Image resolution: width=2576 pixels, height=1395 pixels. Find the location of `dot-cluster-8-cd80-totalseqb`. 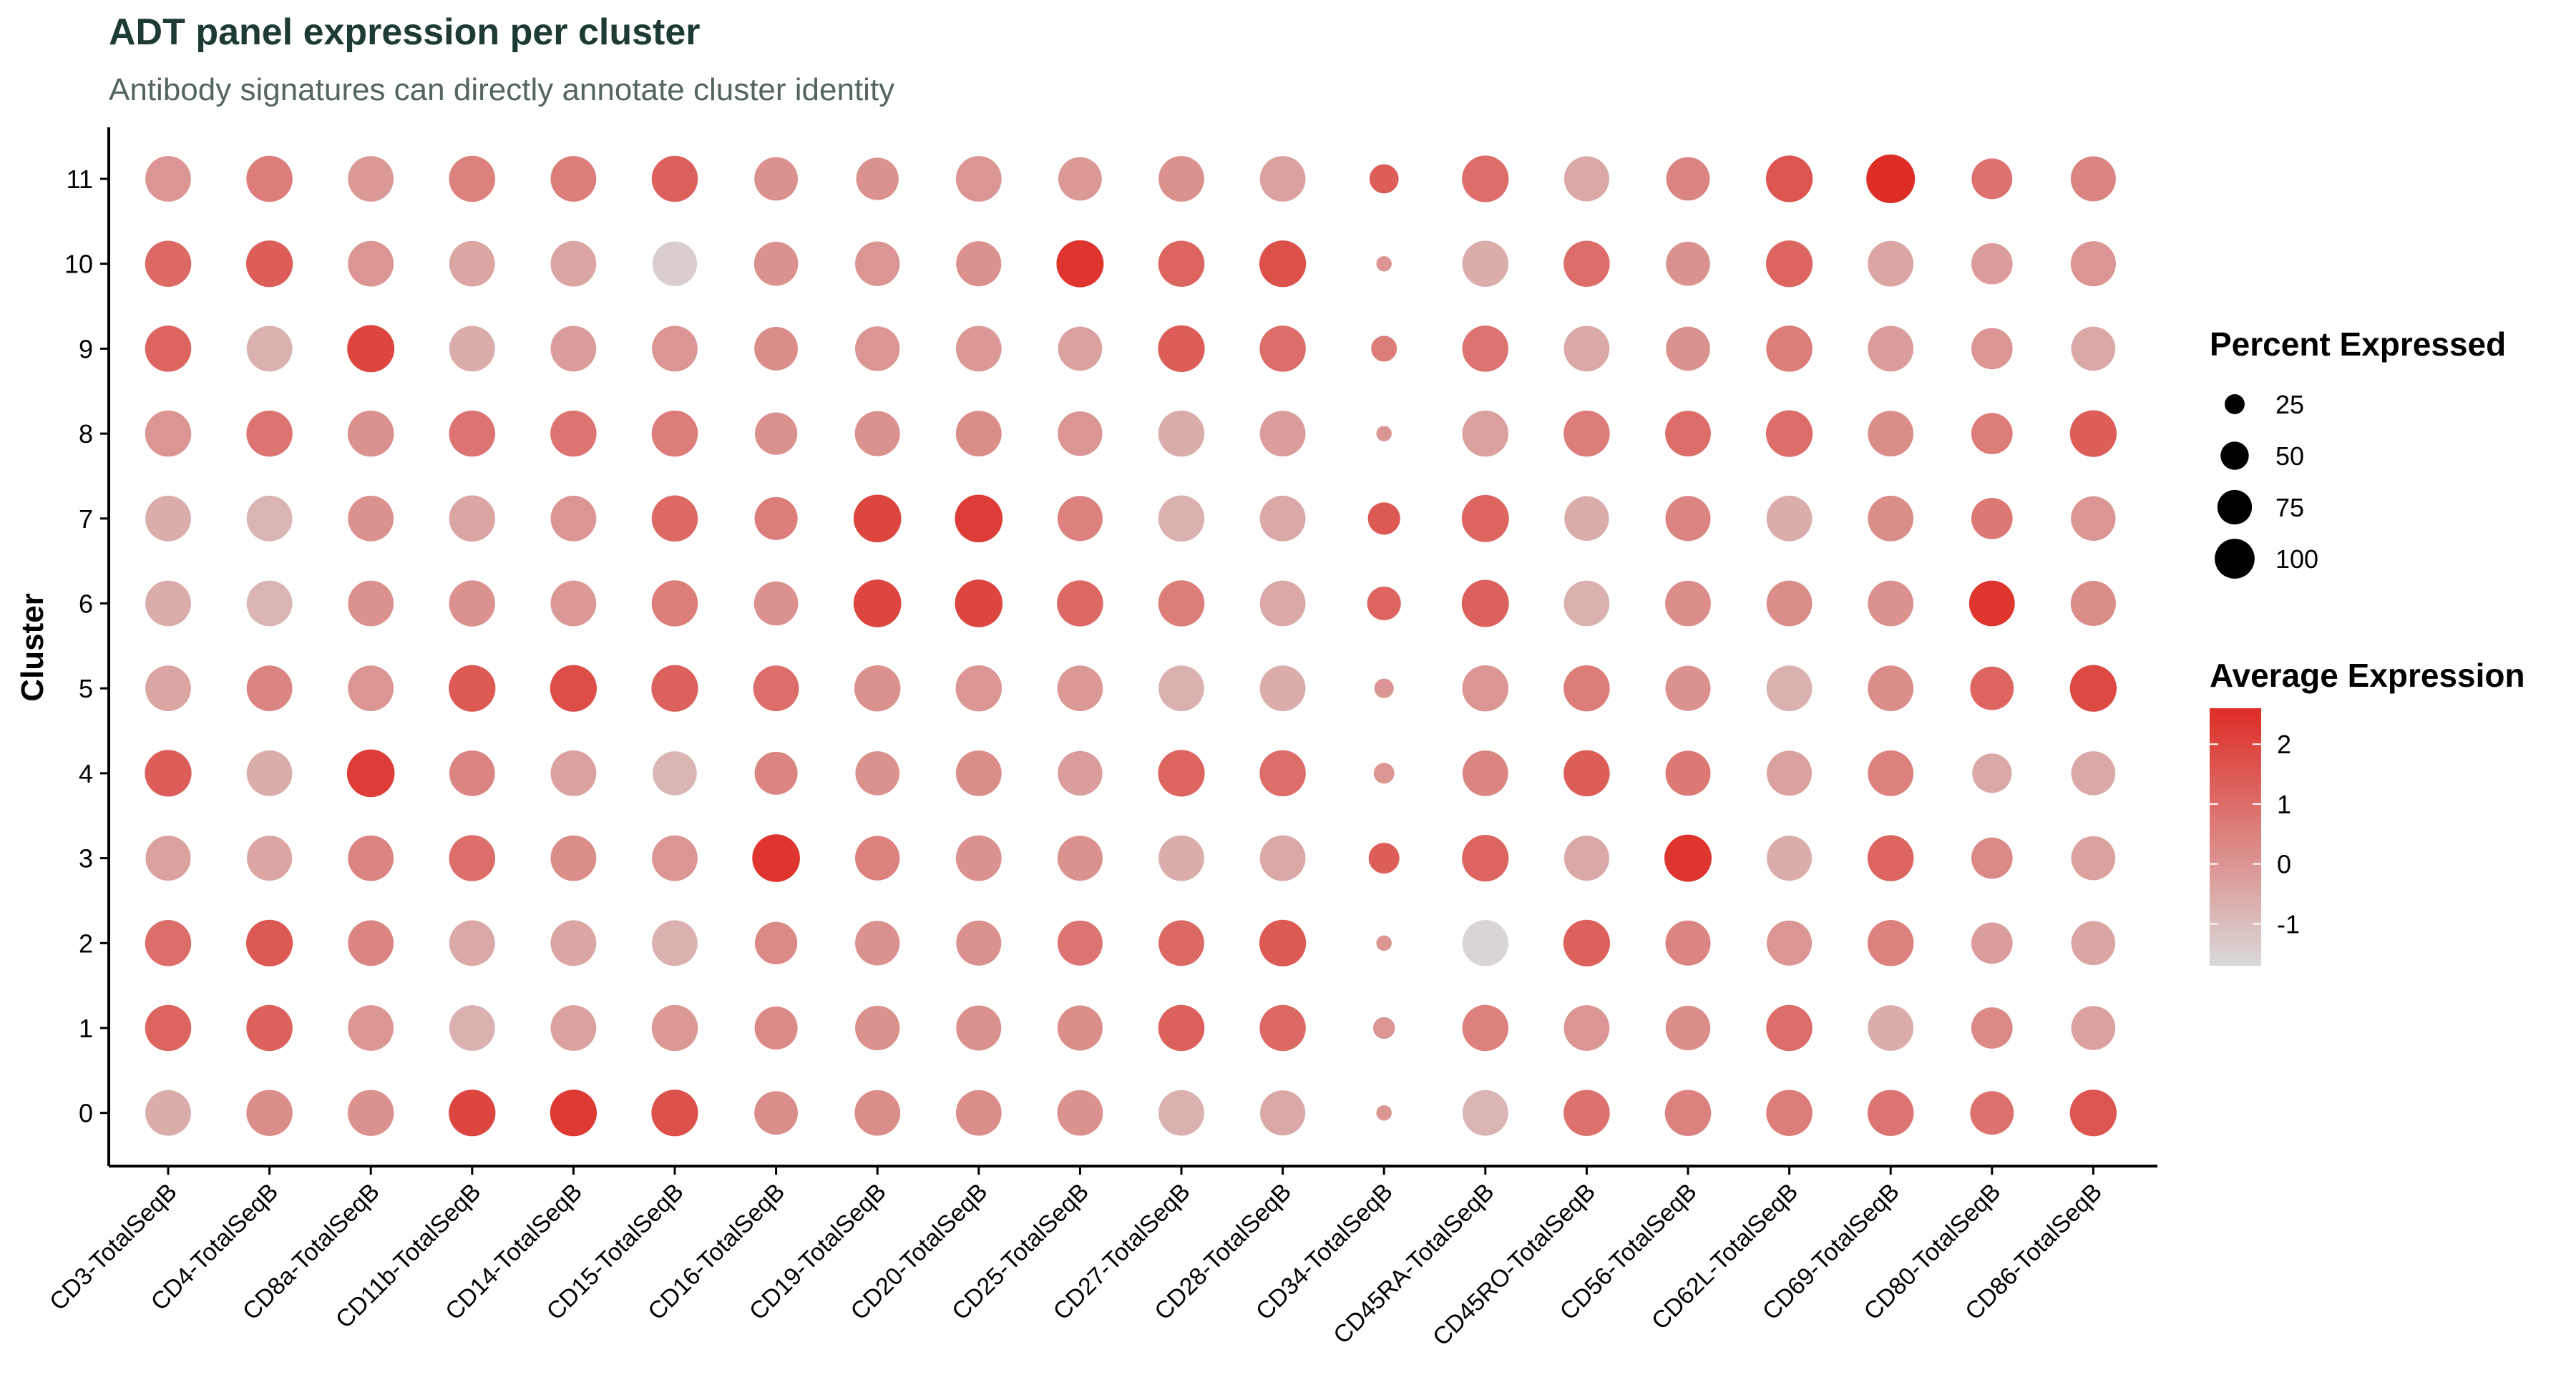

dot-cluster-8-cd80-totalseqb is located at coordinates (1992, 433).